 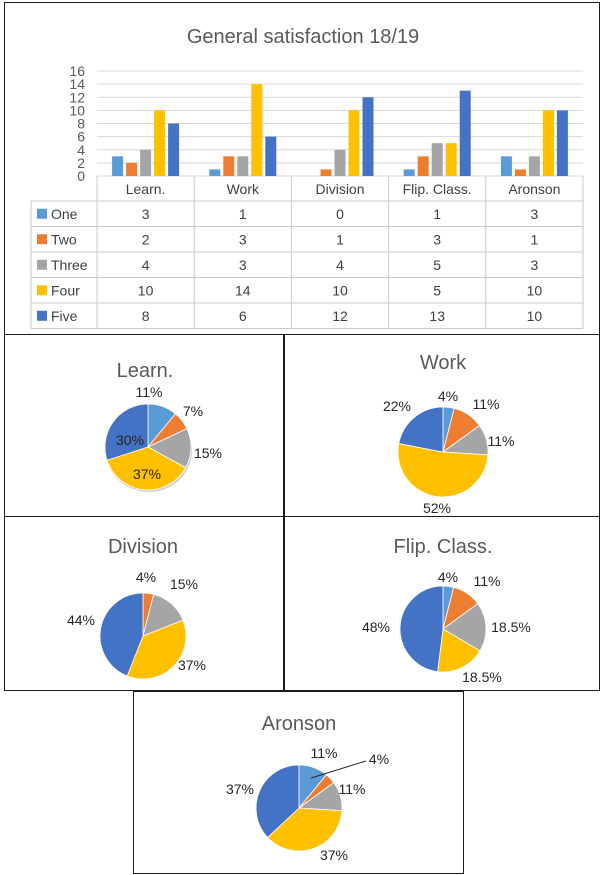 I want to click on legend-label: Five, so click(x=64, y=316).